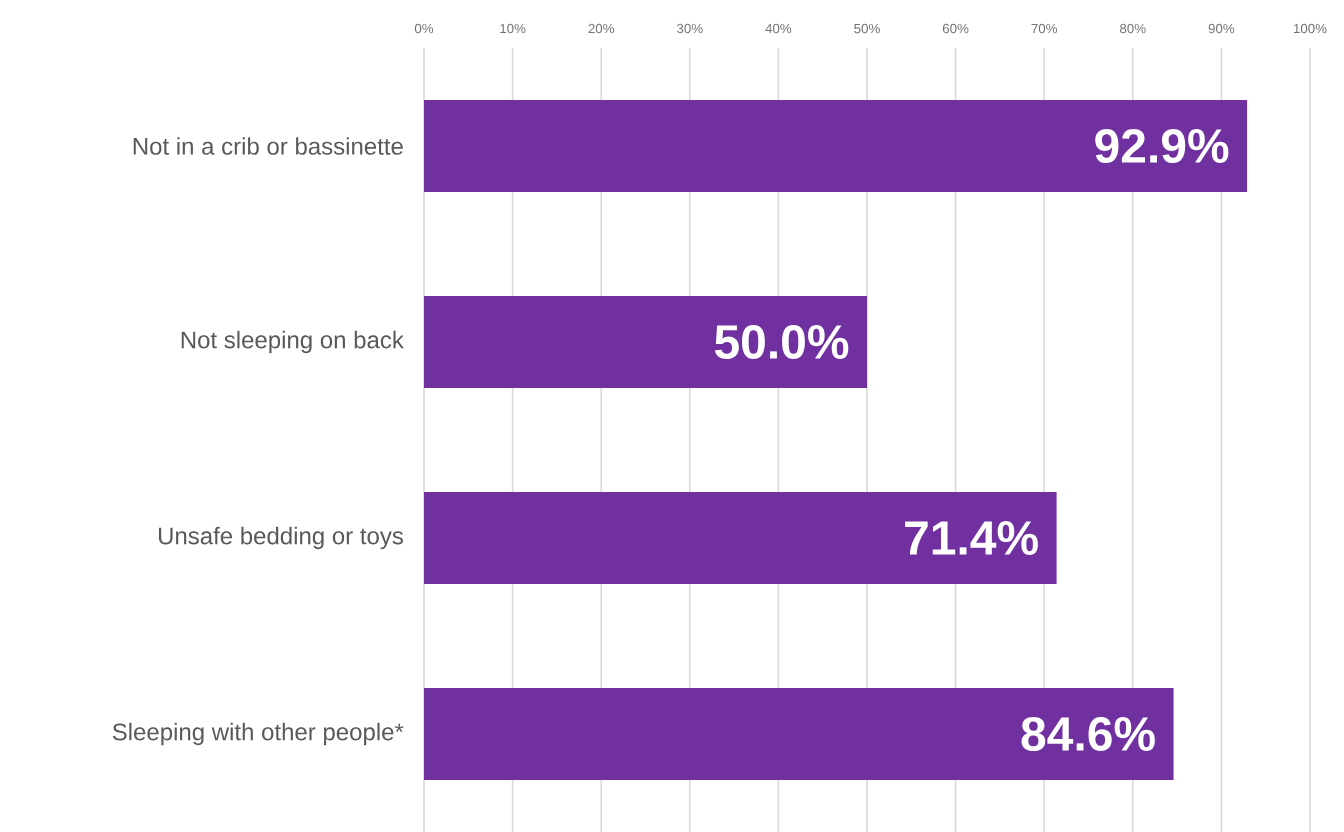  I want to click on data-label: 84.6%, so click(1088, 733).